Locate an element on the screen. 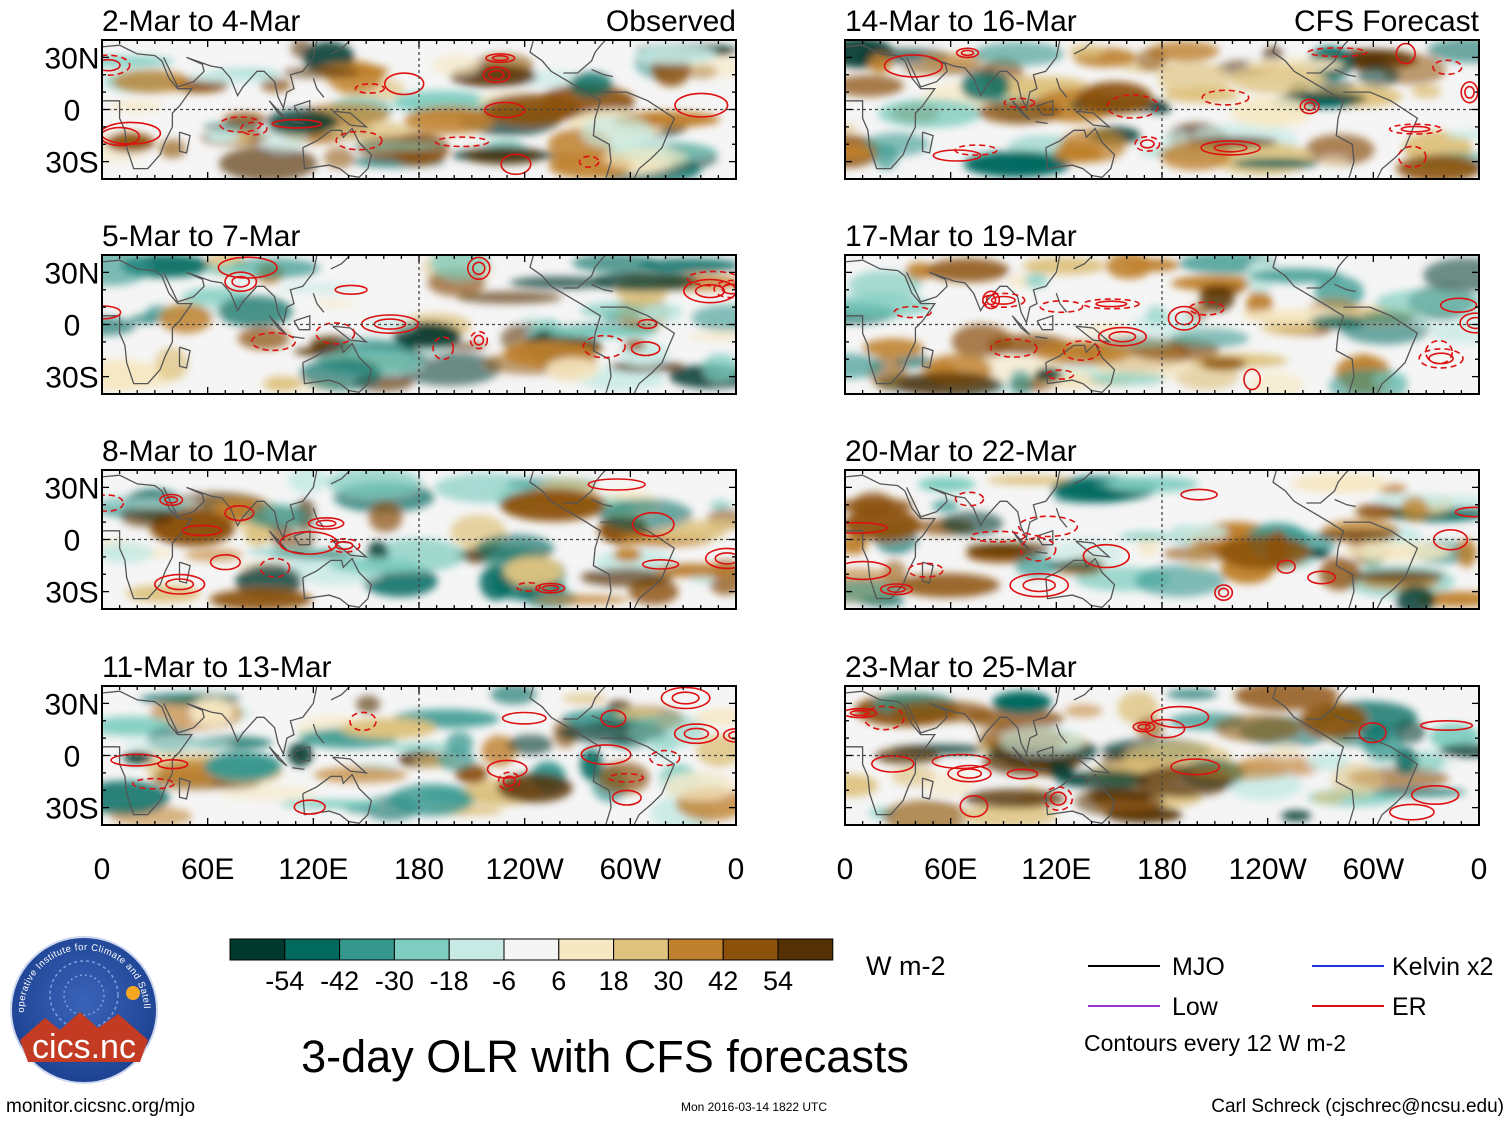 The width and height of the screenshot is (1510, 1121). logo-swirl is located at coordinates (84, 995).